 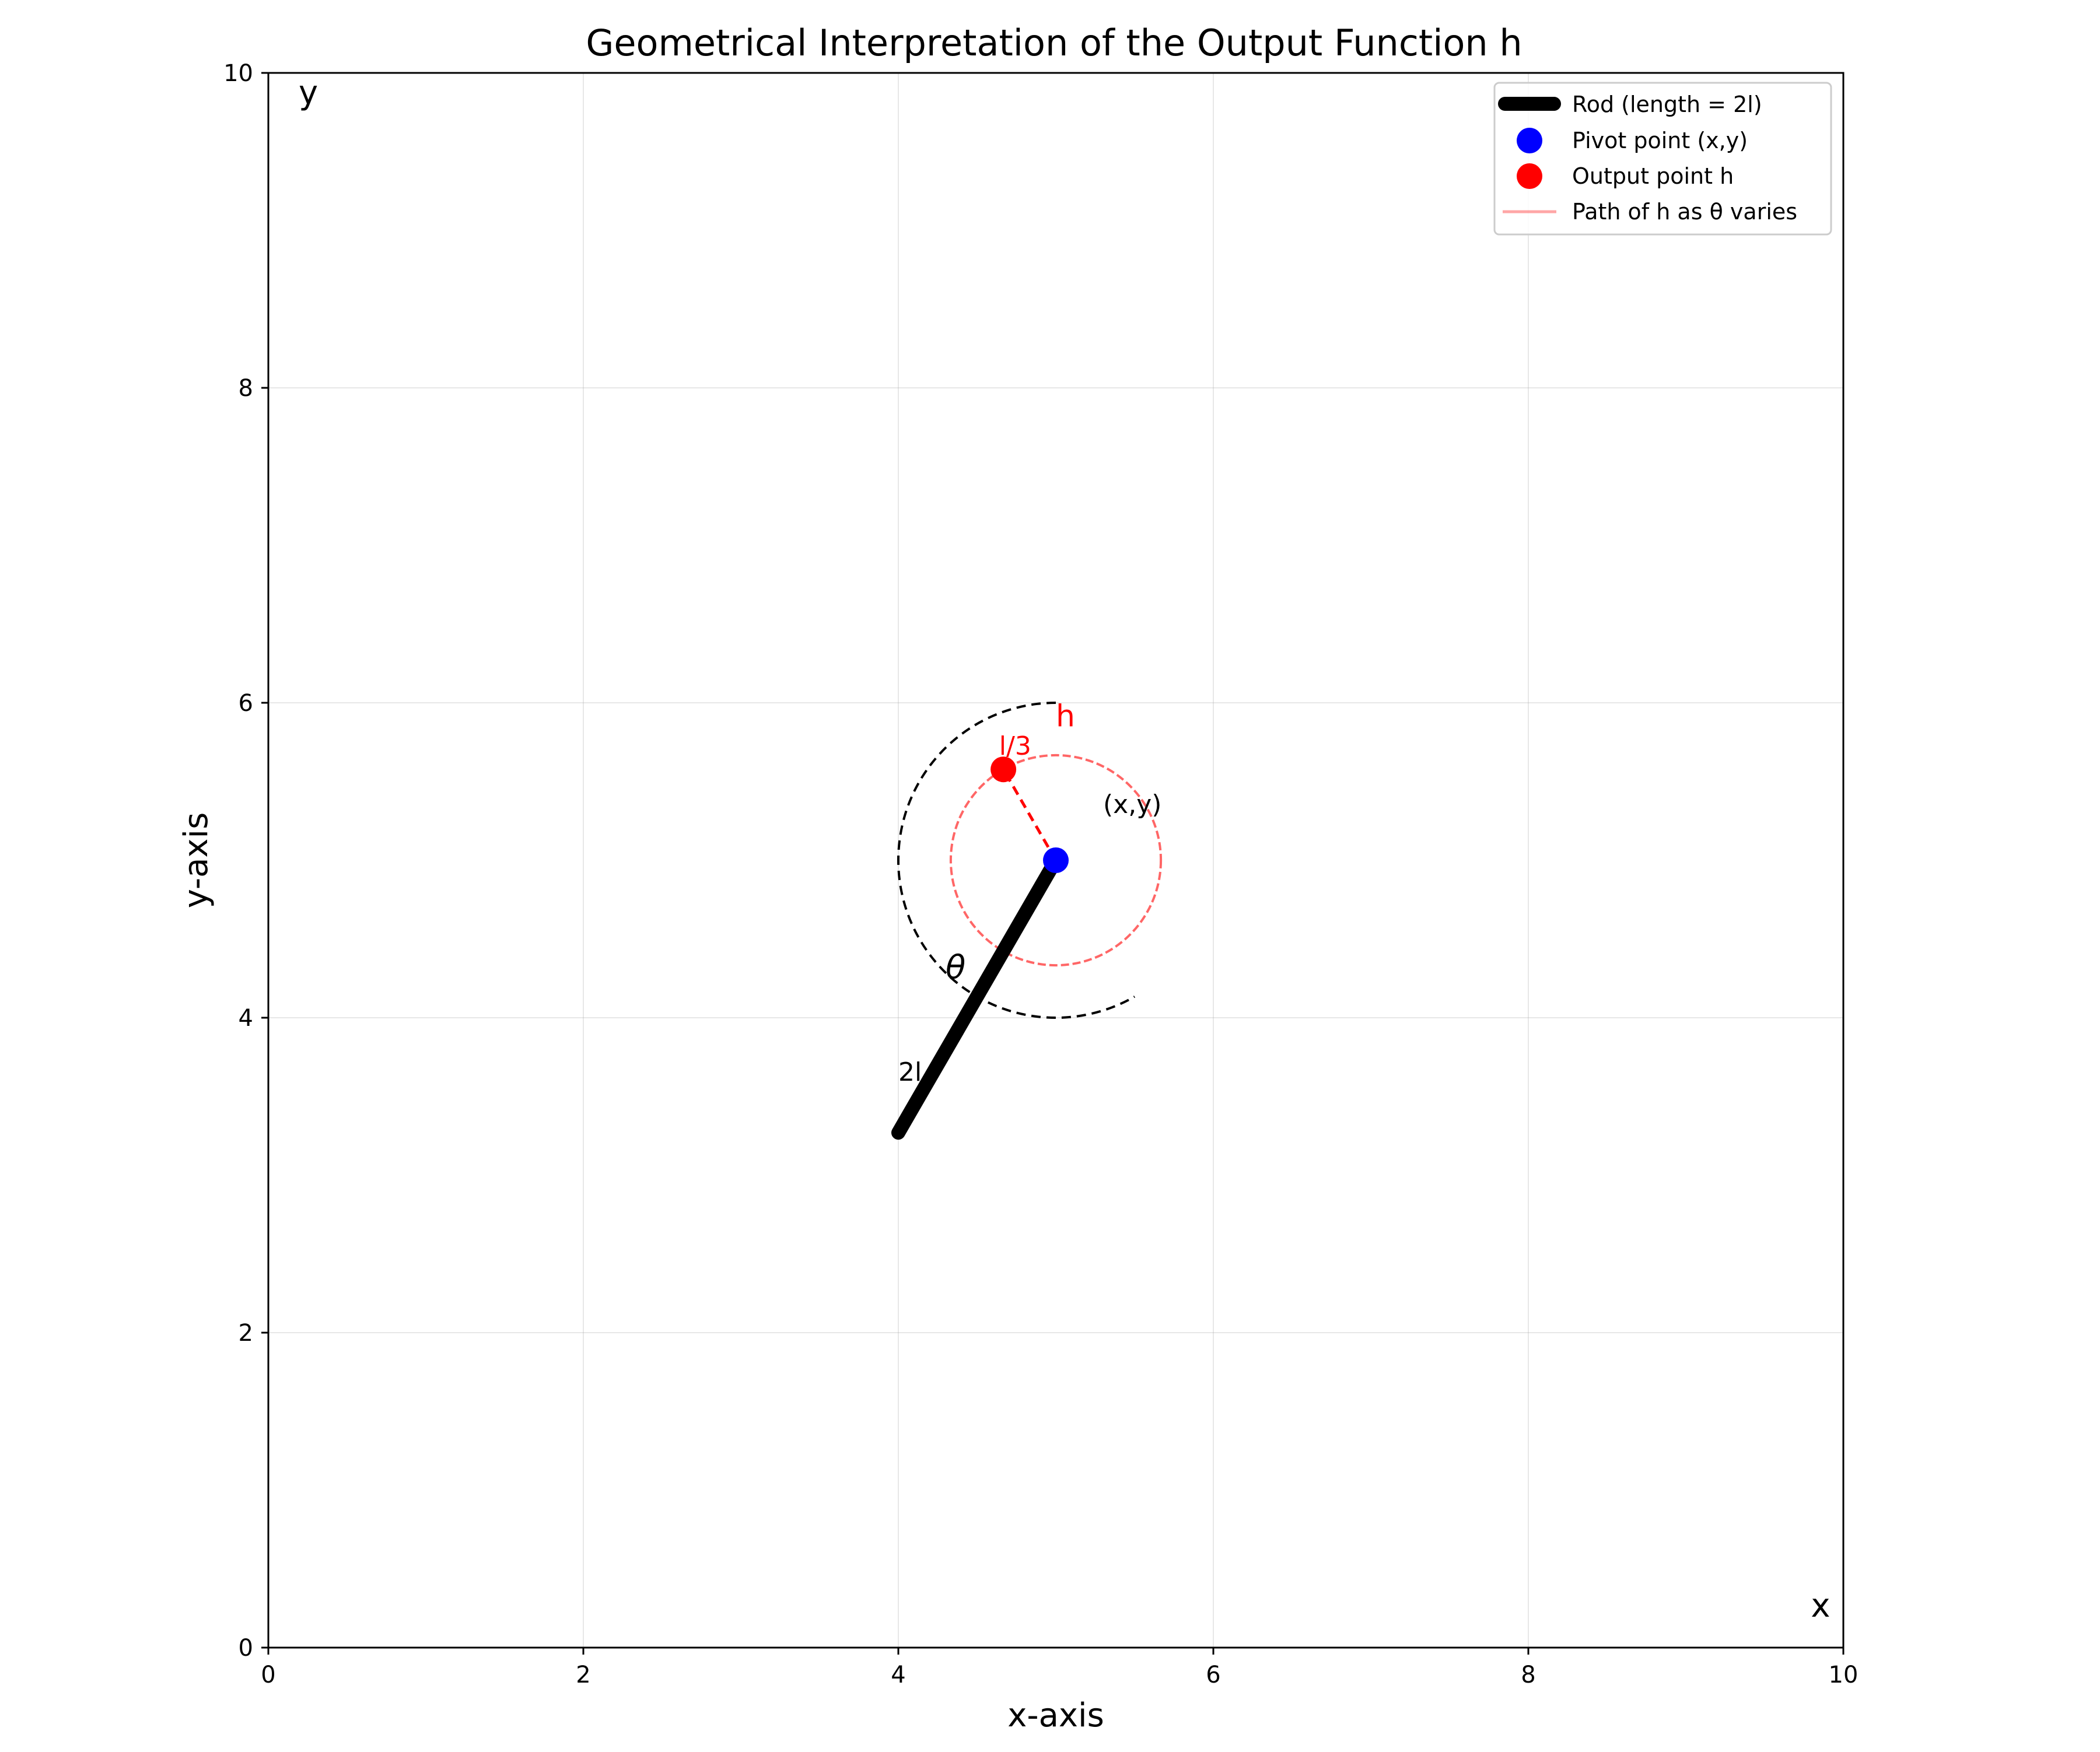 I want to click on rod-length-label: 2l, so click(x=910, y=1072).